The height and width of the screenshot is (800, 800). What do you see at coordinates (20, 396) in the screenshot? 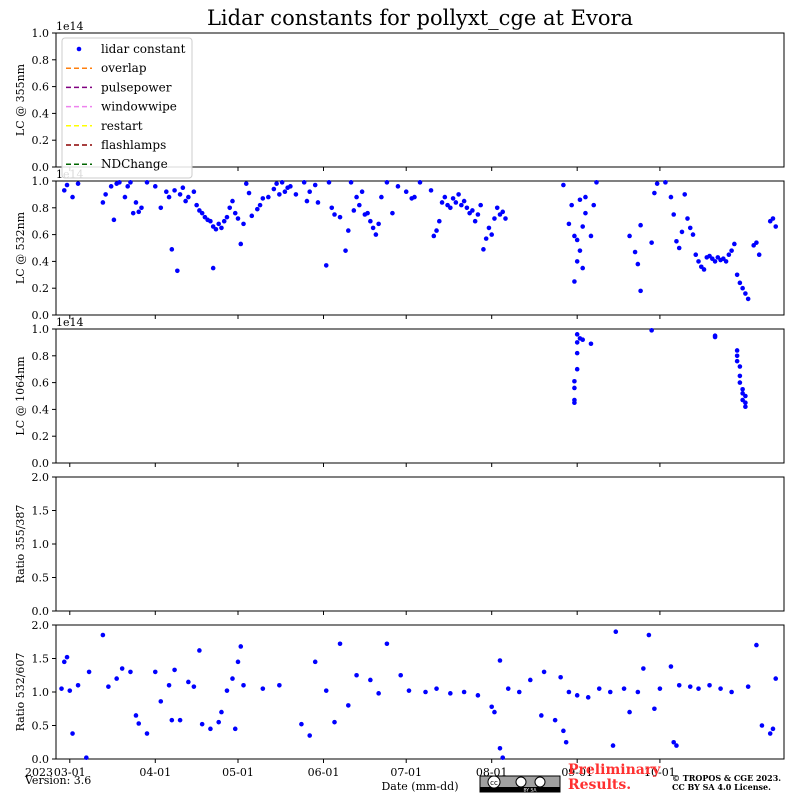
I see `y-axis-label: LC @ 1064nm` at bounding box center [20, 396].